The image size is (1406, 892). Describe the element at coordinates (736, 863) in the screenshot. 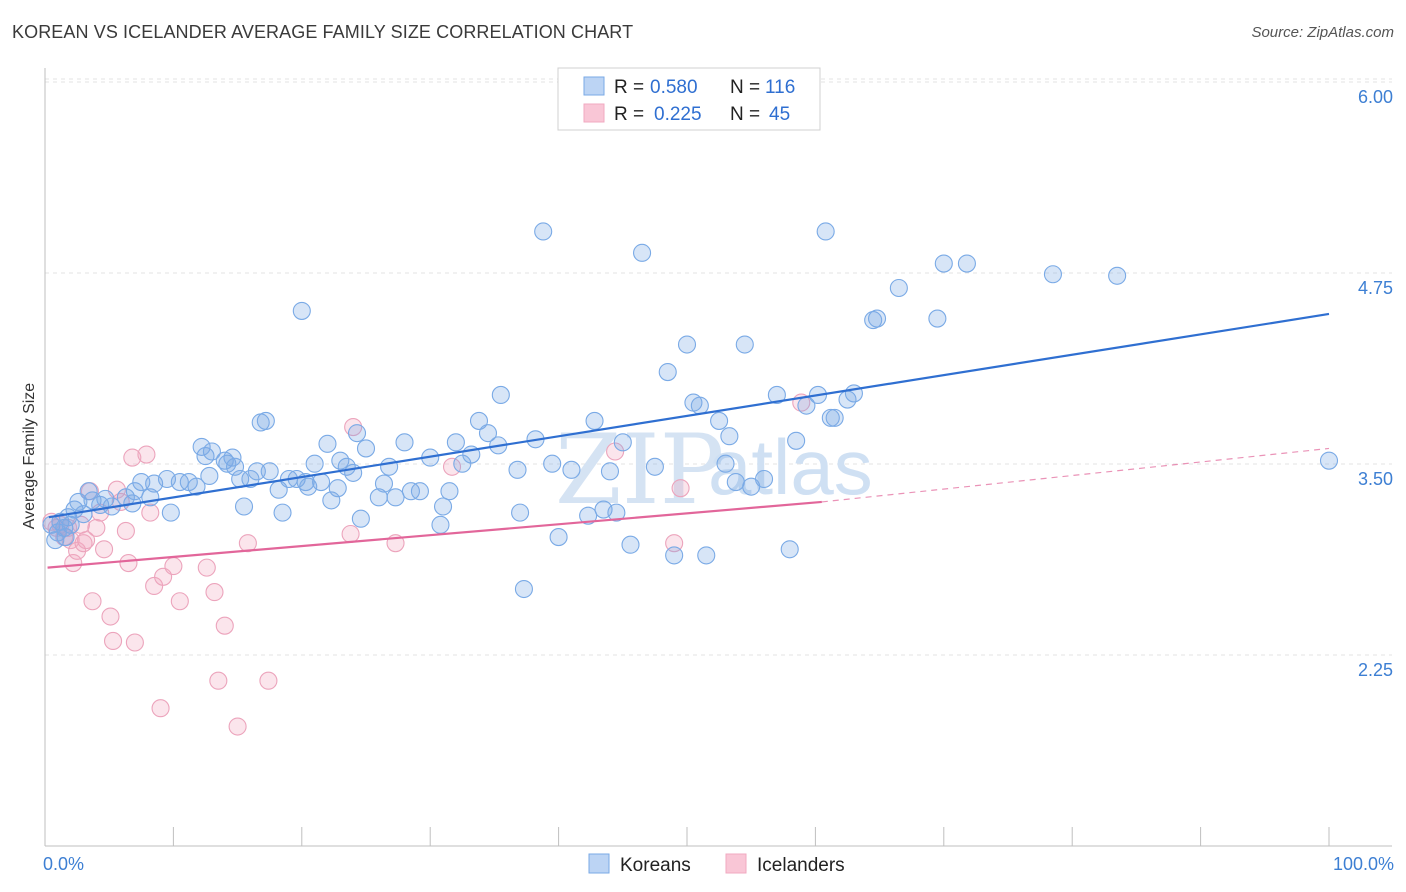

I see `bottom-legend-swatch-icelanders` at that location.